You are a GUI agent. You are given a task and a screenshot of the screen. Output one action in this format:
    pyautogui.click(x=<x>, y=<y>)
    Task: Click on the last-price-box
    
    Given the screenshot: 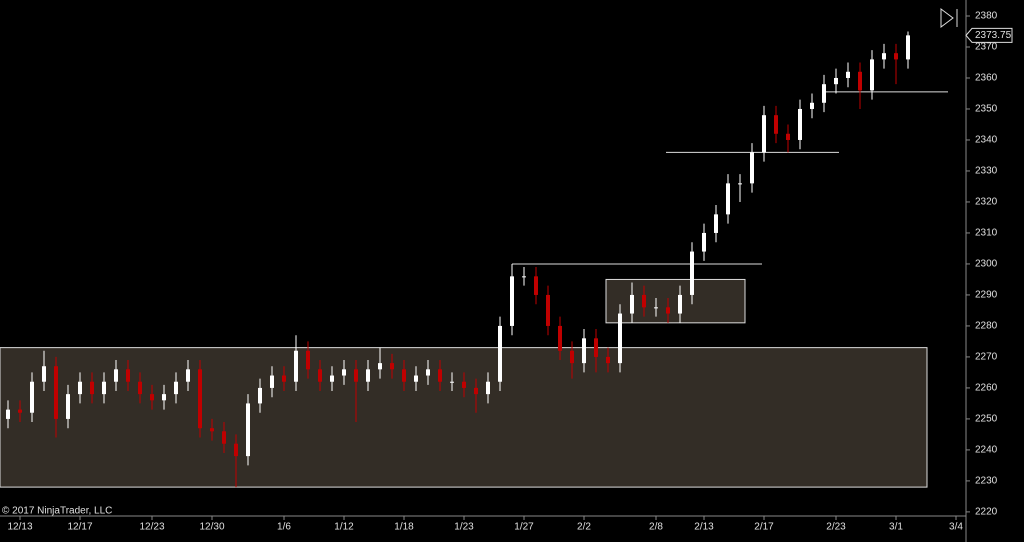 What is the action you would take?
    pyautogui.click(x=989, y=35)
    